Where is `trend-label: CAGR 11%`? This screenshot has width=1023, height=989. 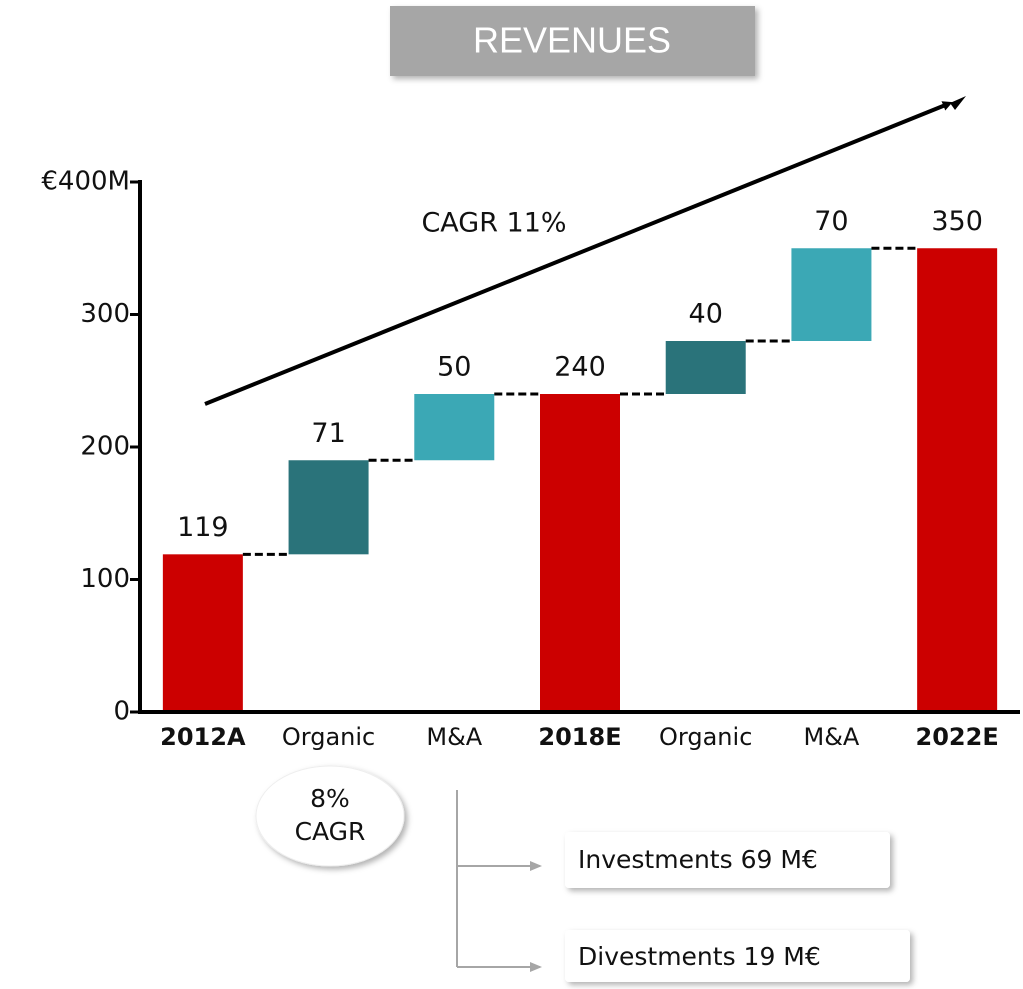
trend-label: CAGR 11% is located at coordinates (493, 223).